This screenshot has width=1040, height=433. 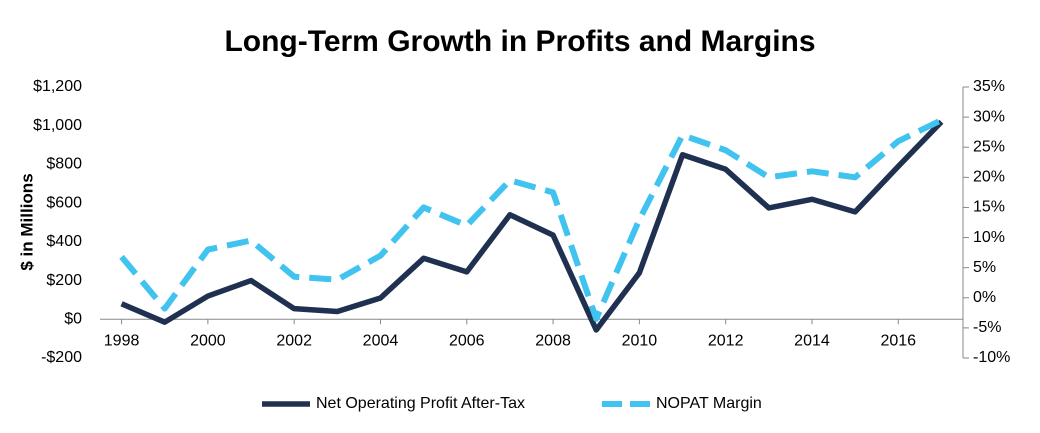 What do you see at coordinates (420, 403) in the screenshot?
I see `legend-label: Net Operating Profit After-Tax` at bounding box center [420, 403].